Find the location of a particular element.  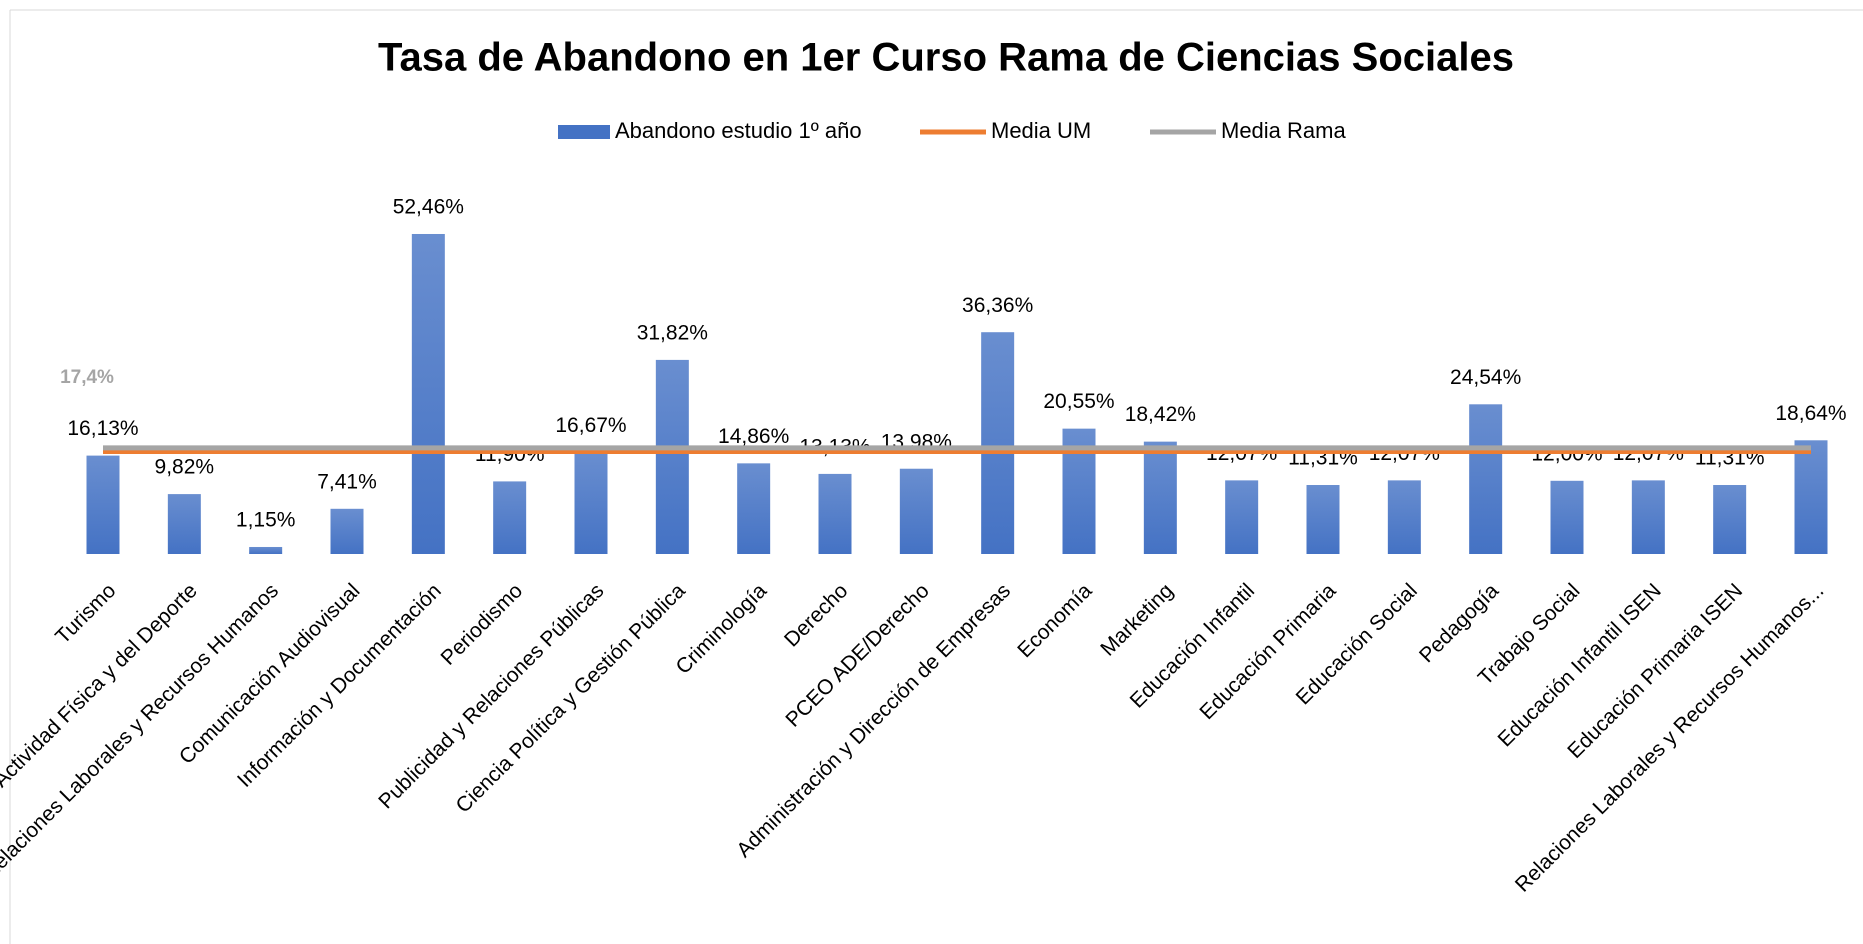

legend-label: Media UM is located at coordinates (1041, 130).